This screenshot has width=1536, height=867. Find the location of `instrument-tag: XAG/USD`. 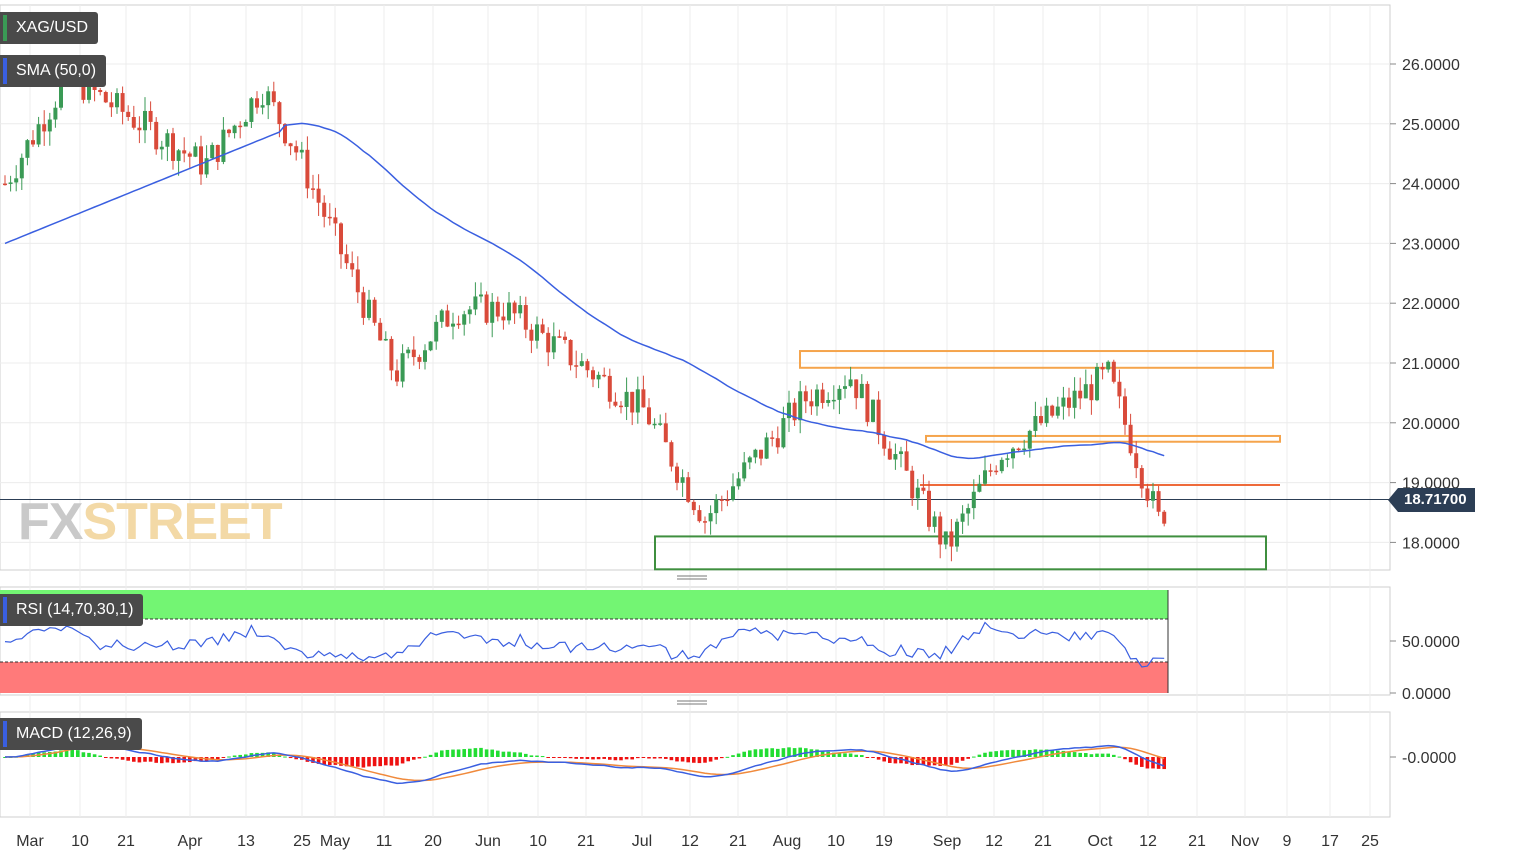

instrument-tag: XAG/USD is located at coordinates (49, 28).